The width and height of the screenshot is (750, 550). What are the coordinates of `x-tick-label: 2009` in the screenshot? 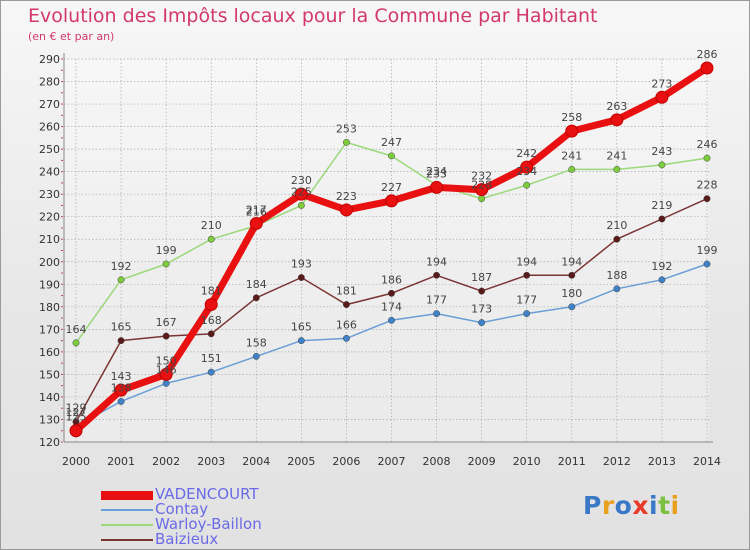 It's located at (482, 461).